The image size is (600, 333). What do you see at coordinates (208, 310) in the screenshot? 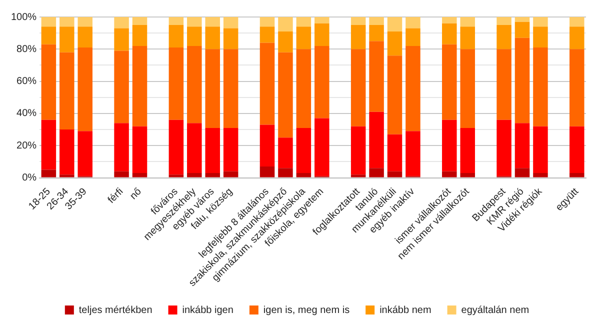
I see `legend-label: inkább igen` at bounding box center [208, 310].